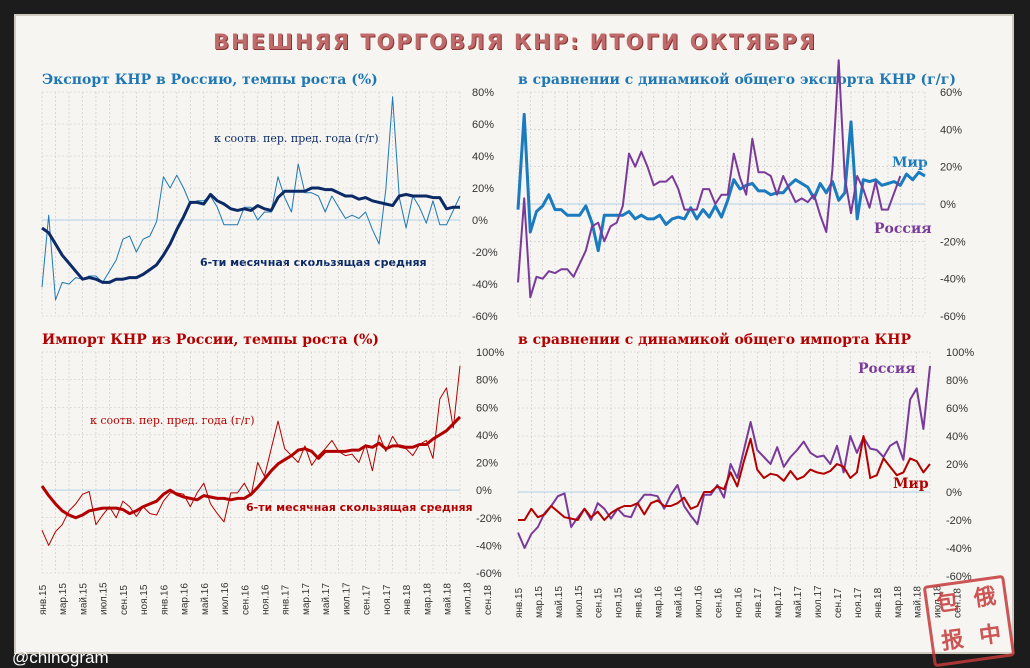 This screenshot has height=668, width=1030. What do you see at coordinates (296, 138) in the screenshot?
I see `export-yoy-annotation: к соотв. пер. пред. года (г/г)` at bounding box center [296, 138].